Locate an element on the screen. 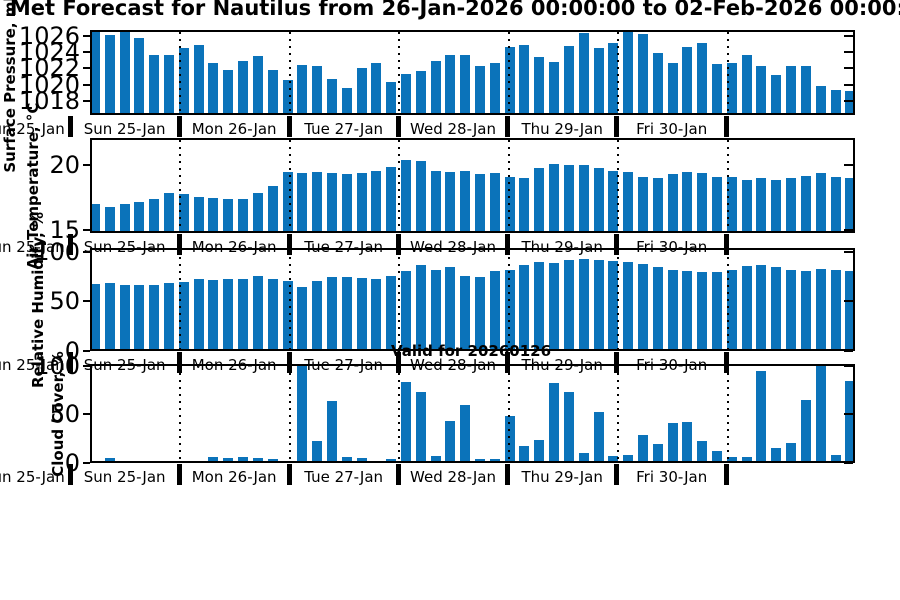 The image size is (900, 600). day-label: Sun 25-Jan is located at coordinates (124, 247).